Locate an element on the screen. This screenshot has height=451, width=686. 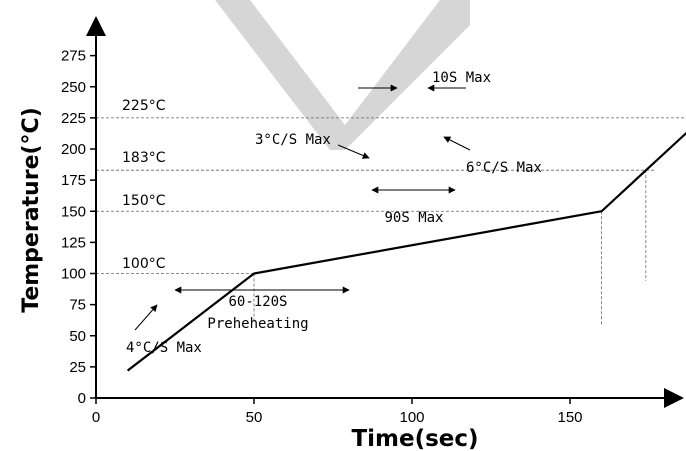
y-tick-label: 125 is located at coordinates (73, 242).